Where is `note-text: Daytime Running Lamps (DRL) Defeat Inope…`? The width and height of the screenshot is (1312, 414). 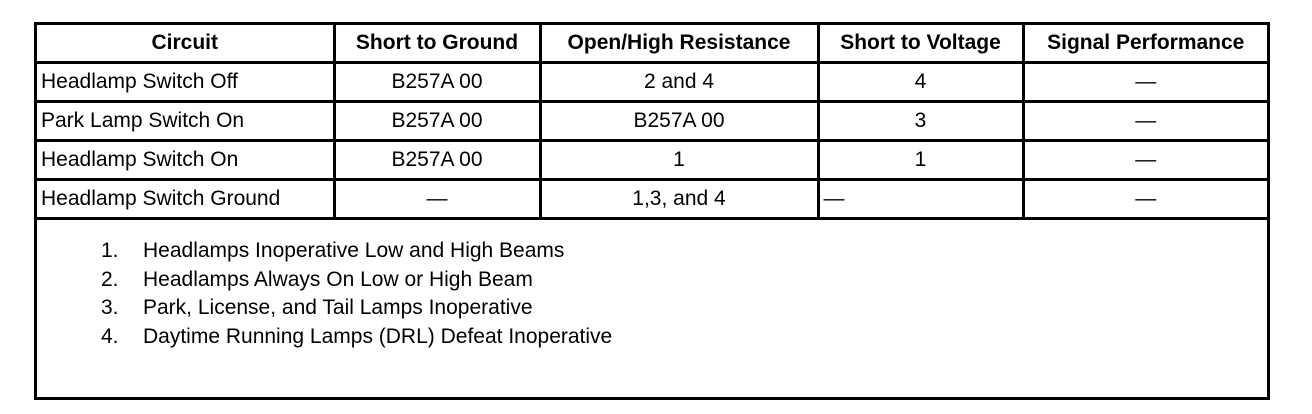 note-text: Daytime Running Lamps (DRL) Defeat Inope… is located at coordinates (378, 336).